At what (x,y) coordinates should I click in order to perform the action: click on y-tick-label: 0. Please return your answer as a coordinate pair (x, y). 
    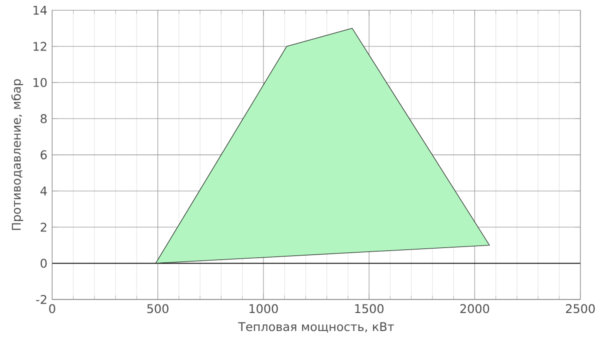
    Looking at the image, I should click on (43, 263).